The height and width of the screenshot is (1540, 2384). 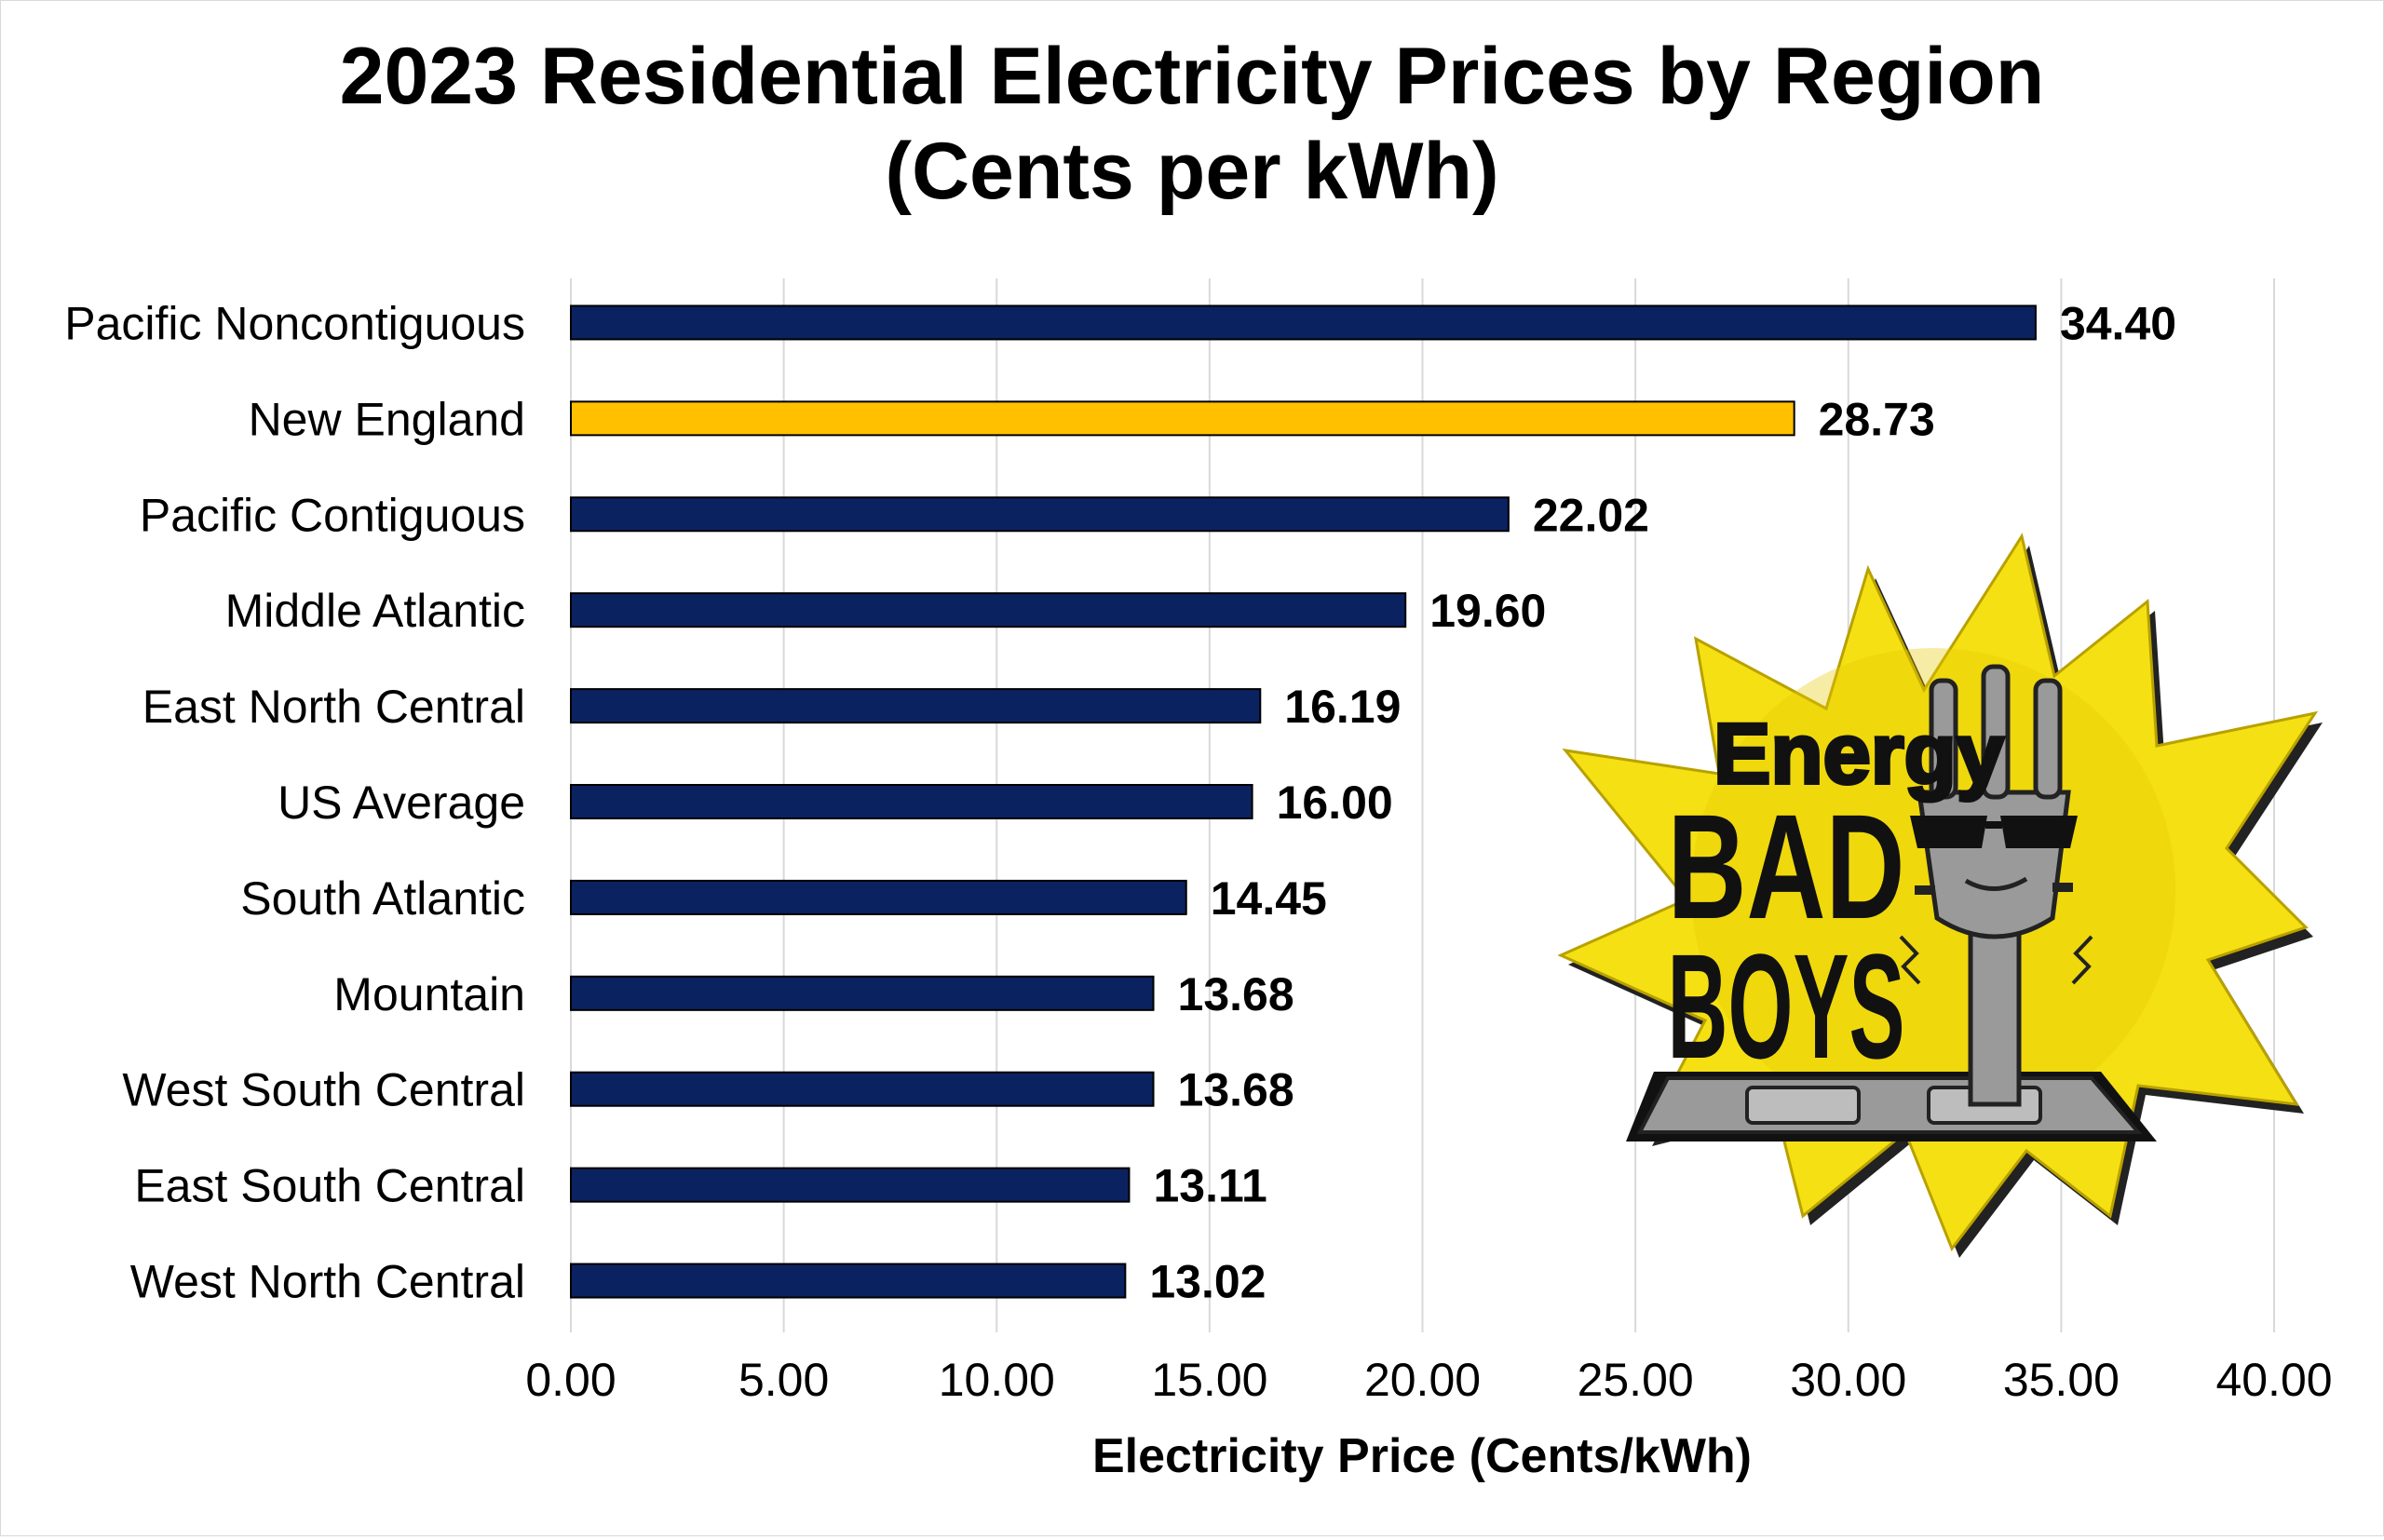 I want to click on x-tick-label: 40.00, so click(x=2273, y=1380).